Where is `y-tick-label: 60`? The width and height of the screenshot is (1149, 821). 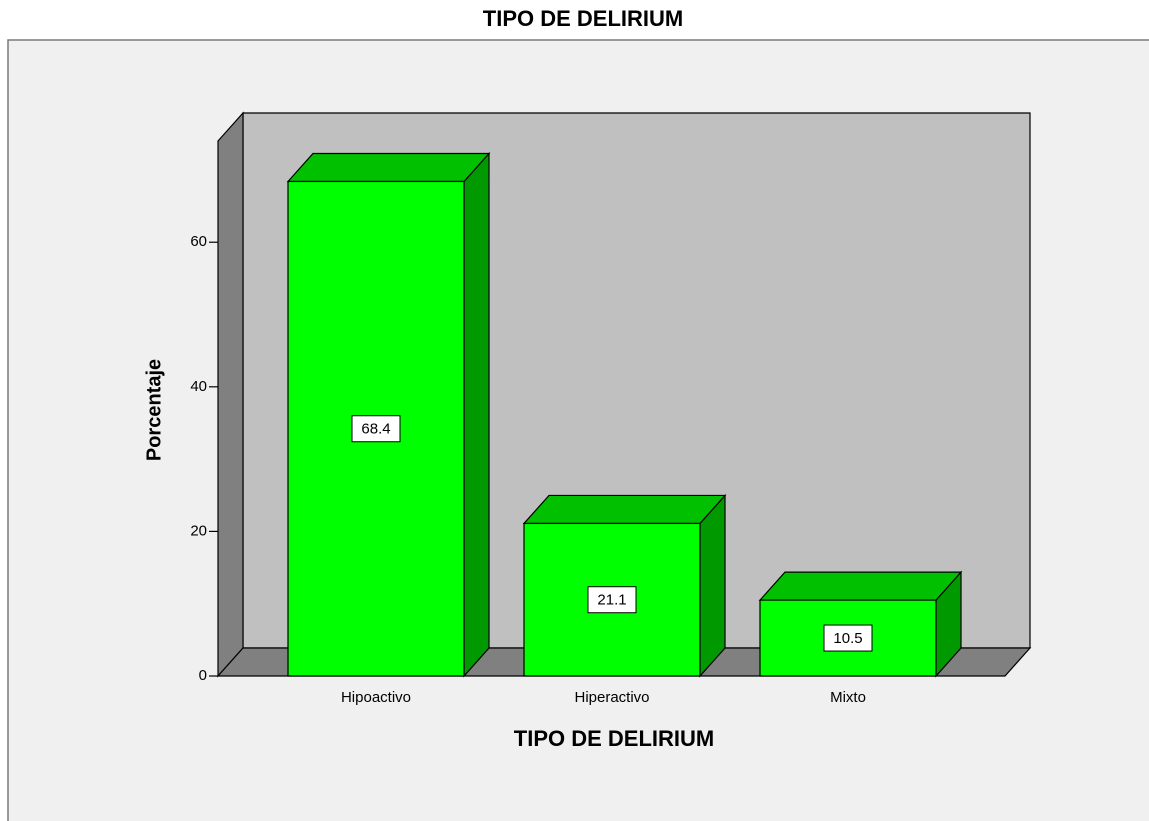 y-tick-label: 60 is located at coordinates (198, 241).